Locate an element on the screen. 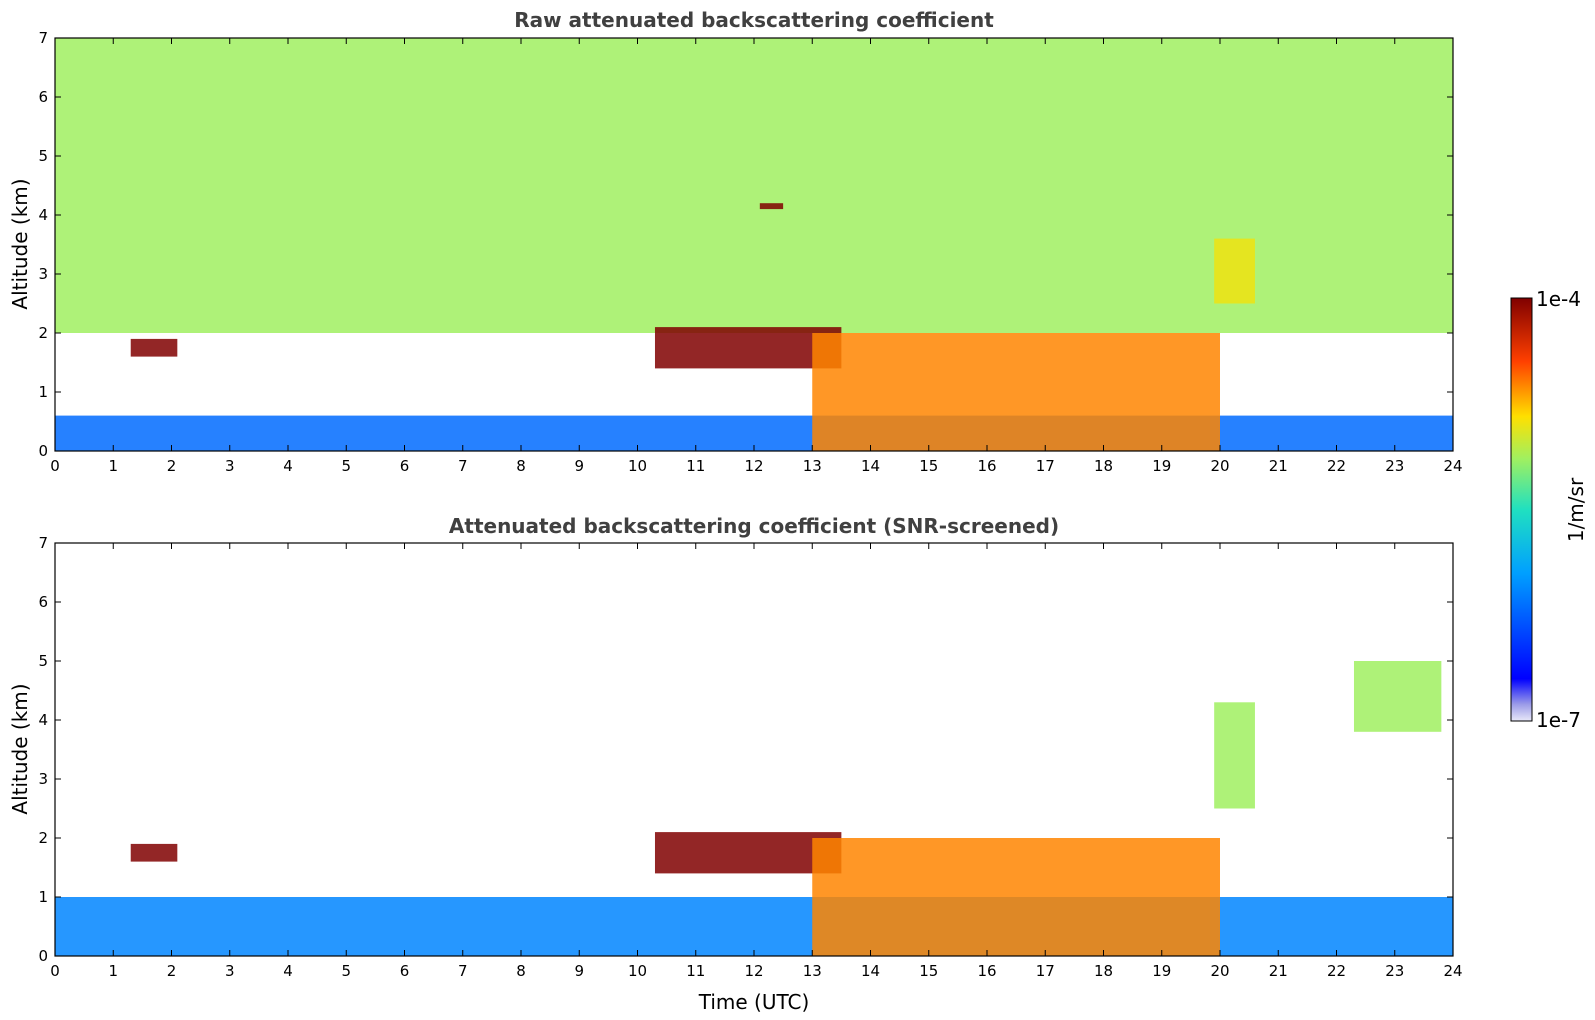 The height and width of the screenshot is (1020, 1595). colorbar-max-label: 1e-4 is located at coordinates (1558, 299).